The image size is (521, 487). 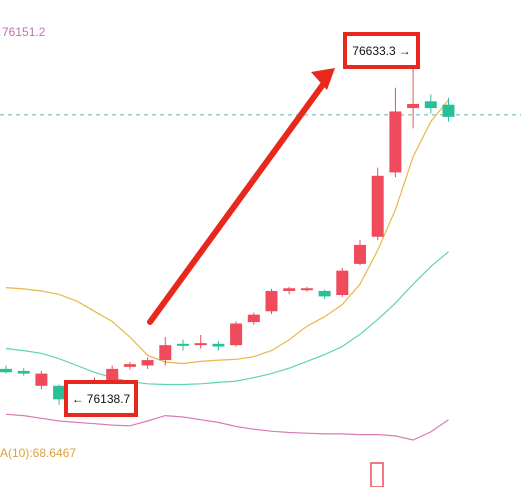 I want to click on low-price-callout: ← 76138.7, so click(x=101, y=398).